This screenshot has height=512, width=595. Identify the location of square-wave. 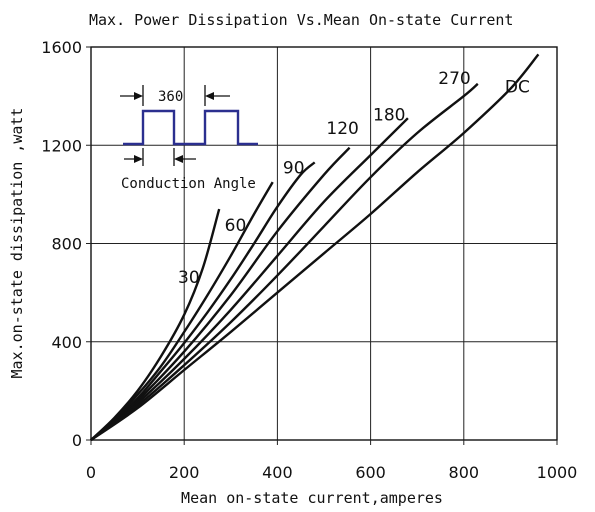
(190, 127).